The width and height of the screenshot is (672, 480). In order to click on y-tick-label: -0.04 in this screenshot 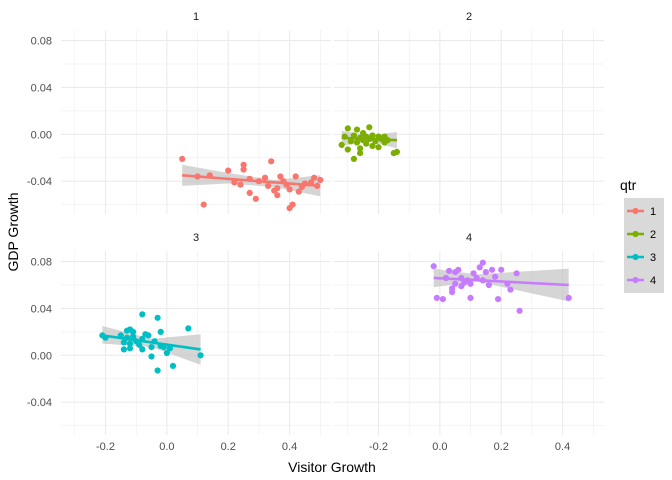, I will do `click(39, 403)`.